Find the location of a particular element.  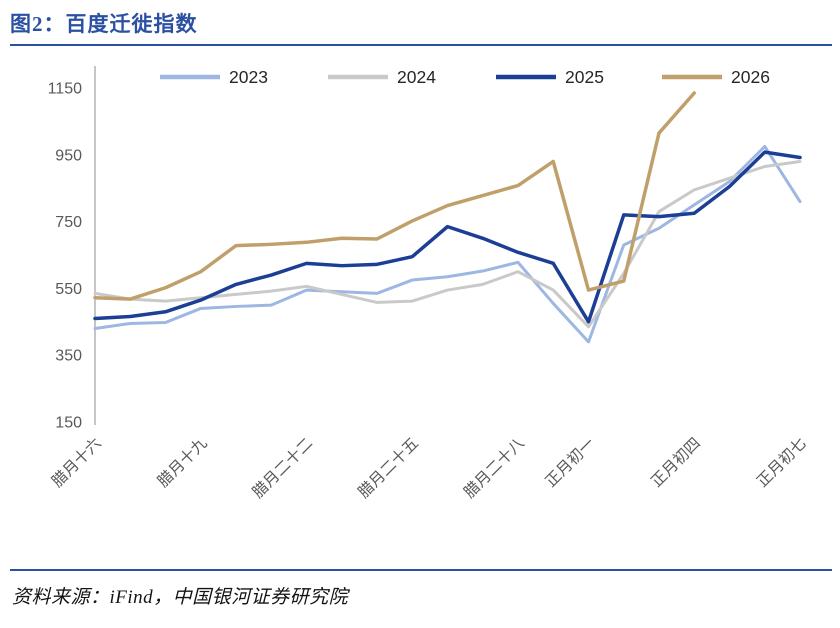

x-tick-label: 腊月二十八 is located at coordinates (494, 468).